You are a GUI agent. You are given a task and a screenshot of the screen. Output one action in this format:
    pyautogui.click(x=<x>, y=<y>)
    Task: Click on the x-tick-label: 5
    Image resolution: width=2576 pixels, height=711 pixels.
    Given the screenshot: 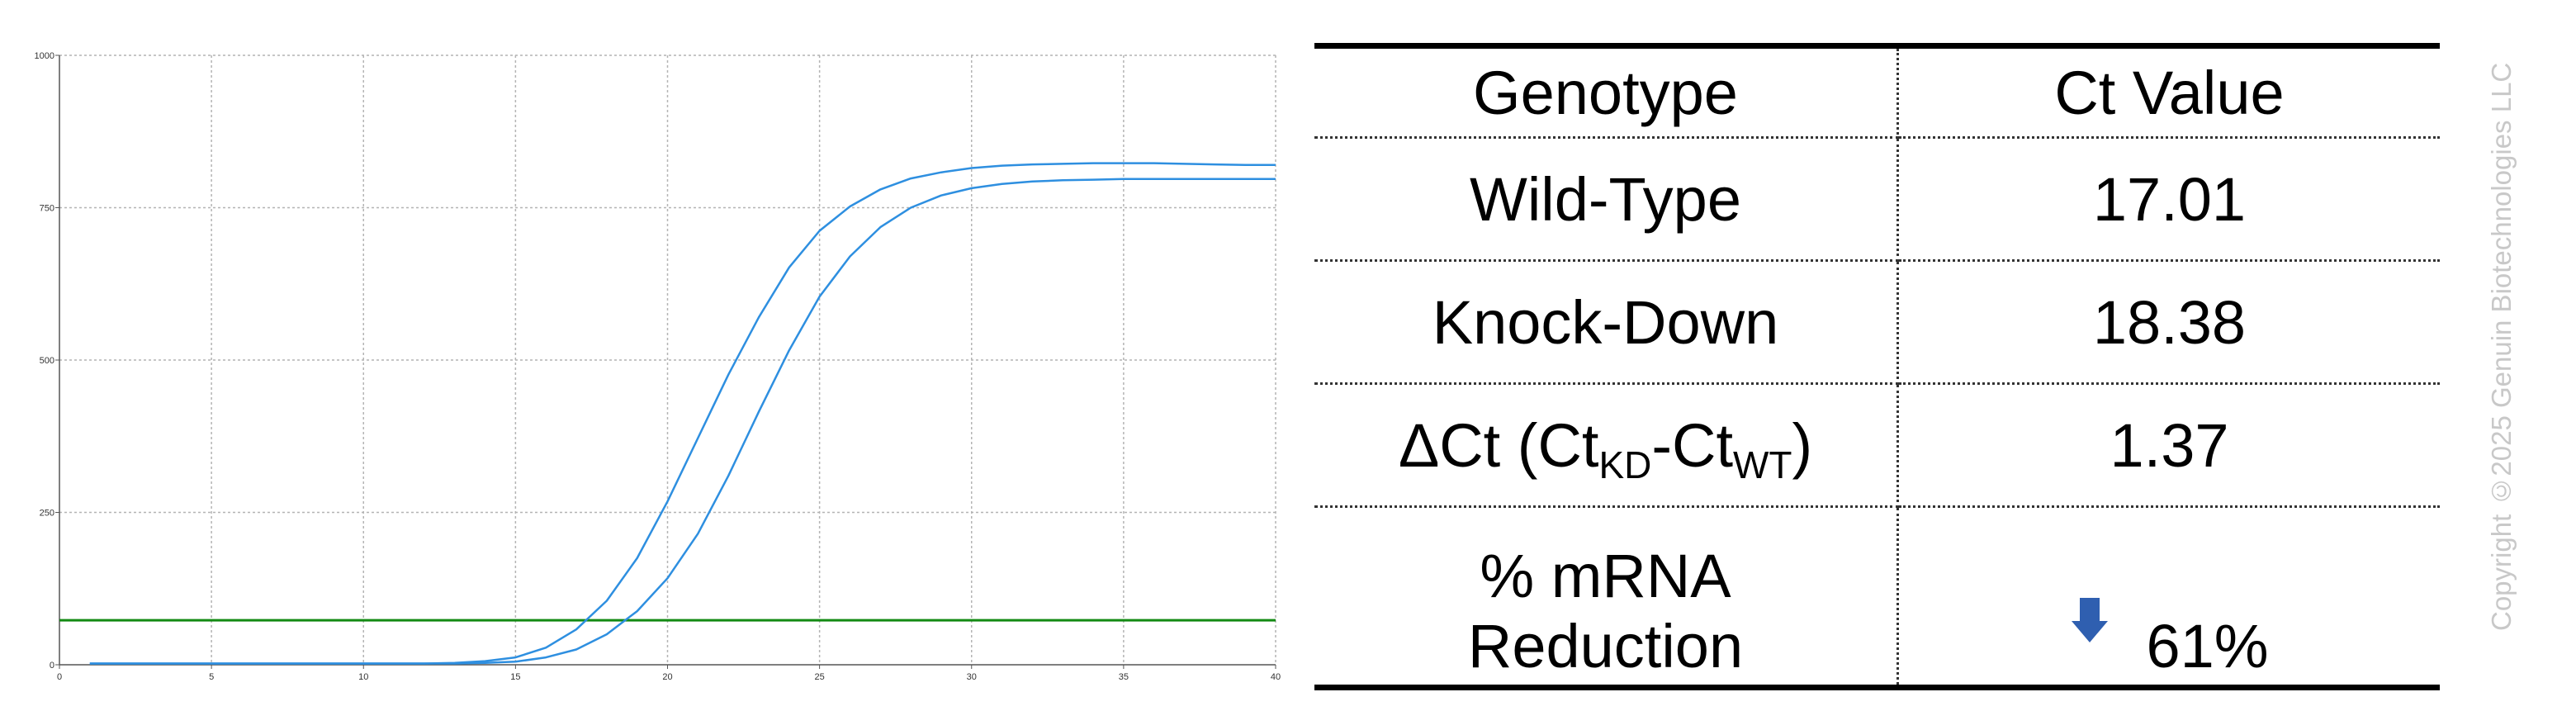 What is the action you would take?
    pyautogui.click(x=211, y=677)
    